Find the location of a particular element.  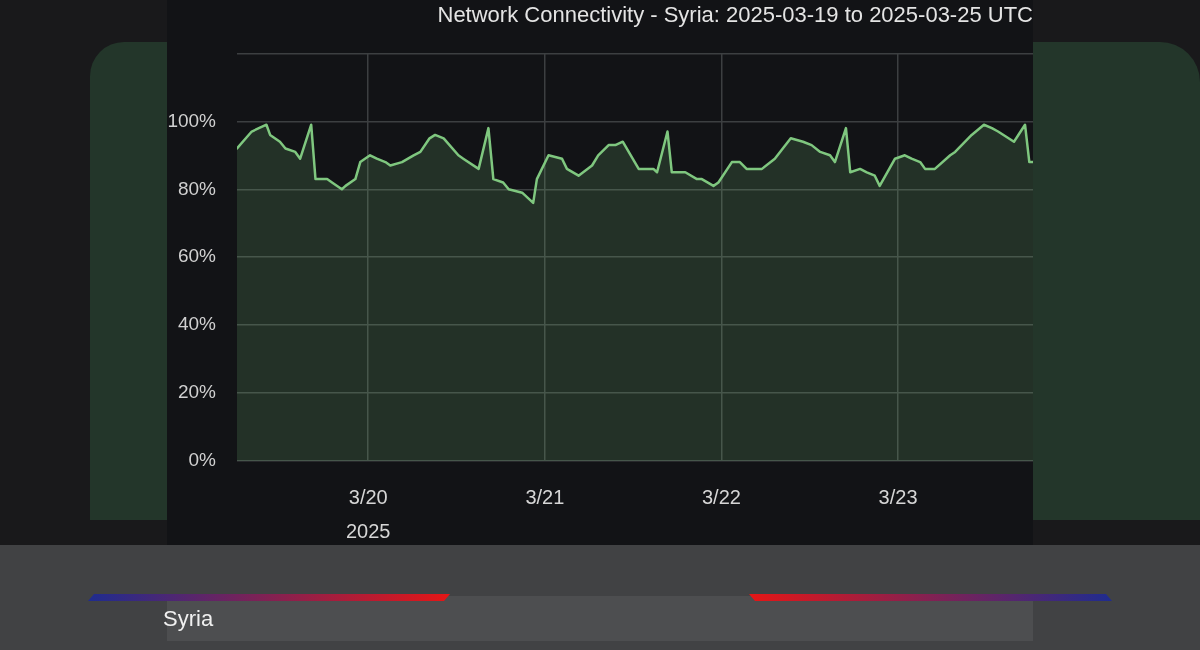

x-tick-label: 3/23 is located at coordinates (898, 496).